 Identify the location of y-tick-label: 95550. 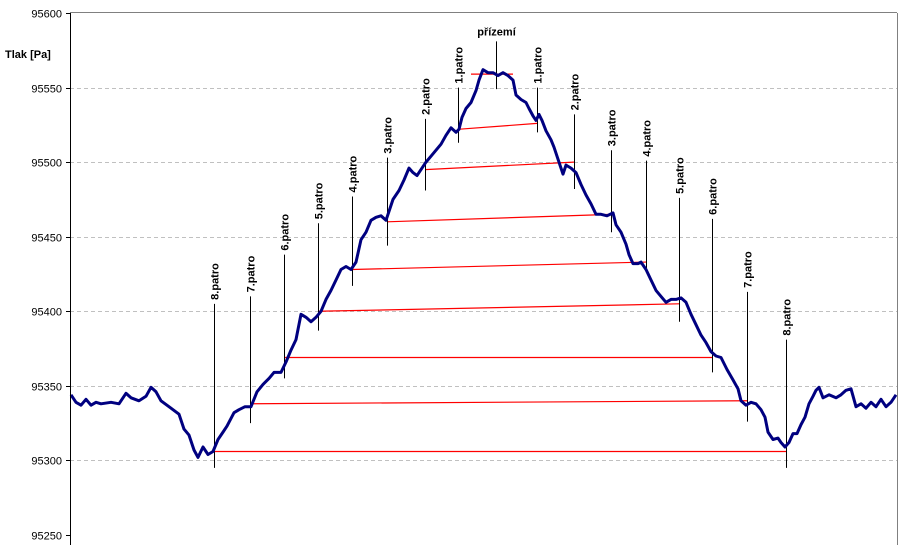
(46, 90).